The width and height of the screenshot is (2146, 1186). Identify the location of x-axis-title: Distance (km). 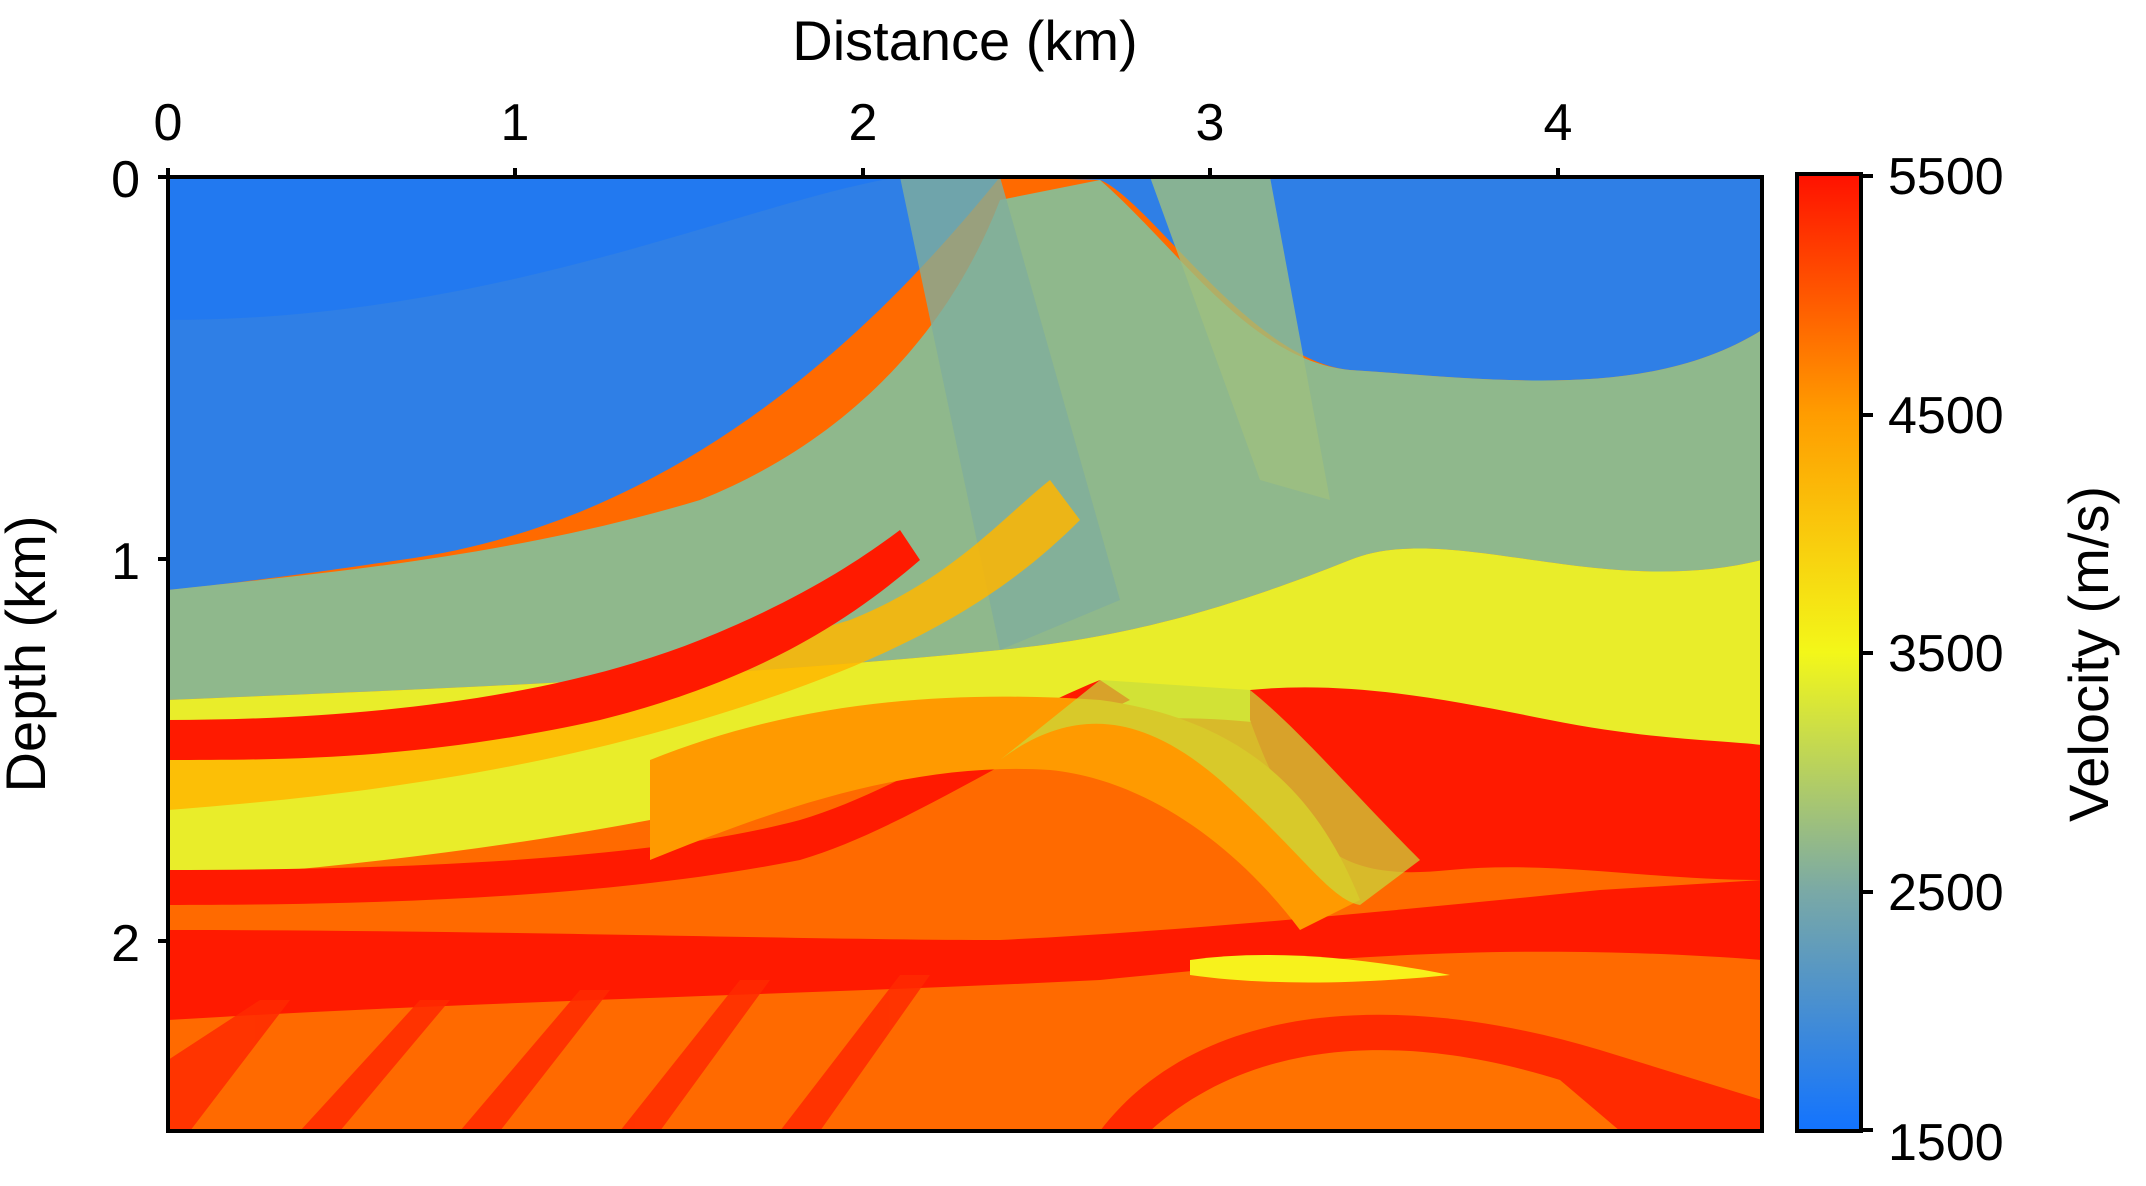
(964, 40).